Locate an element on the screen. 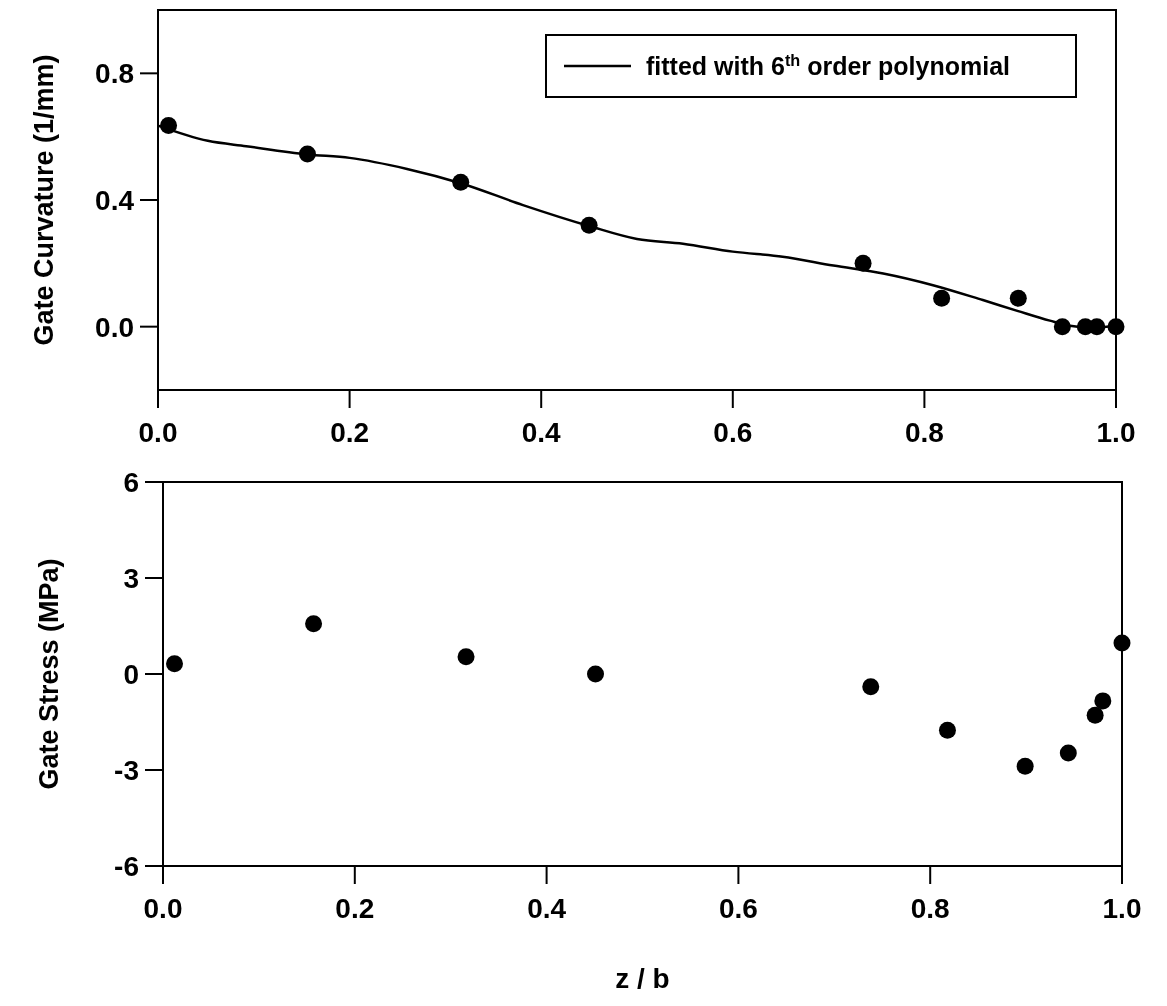 This screenshot has width=1167, height=1006. y-tick-label: 0.0 is located at coordinates (114, 327).